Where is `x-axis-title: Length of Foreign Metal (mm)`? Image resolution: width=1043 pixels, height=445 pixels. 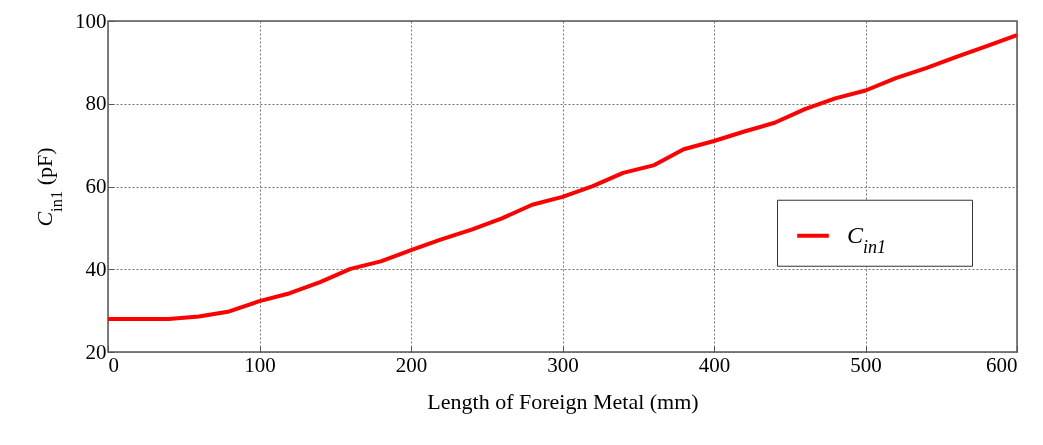 x-axis-title: Length of Foreign Metal (mm) is located at coordinates (563, 401).